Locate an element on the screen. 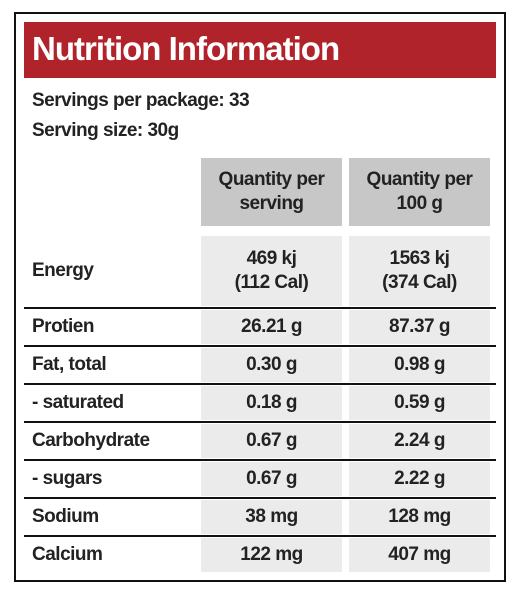 This screenshot has width=514, height=593. value-cell: 0.98 g is located at coordinates (419, 365).